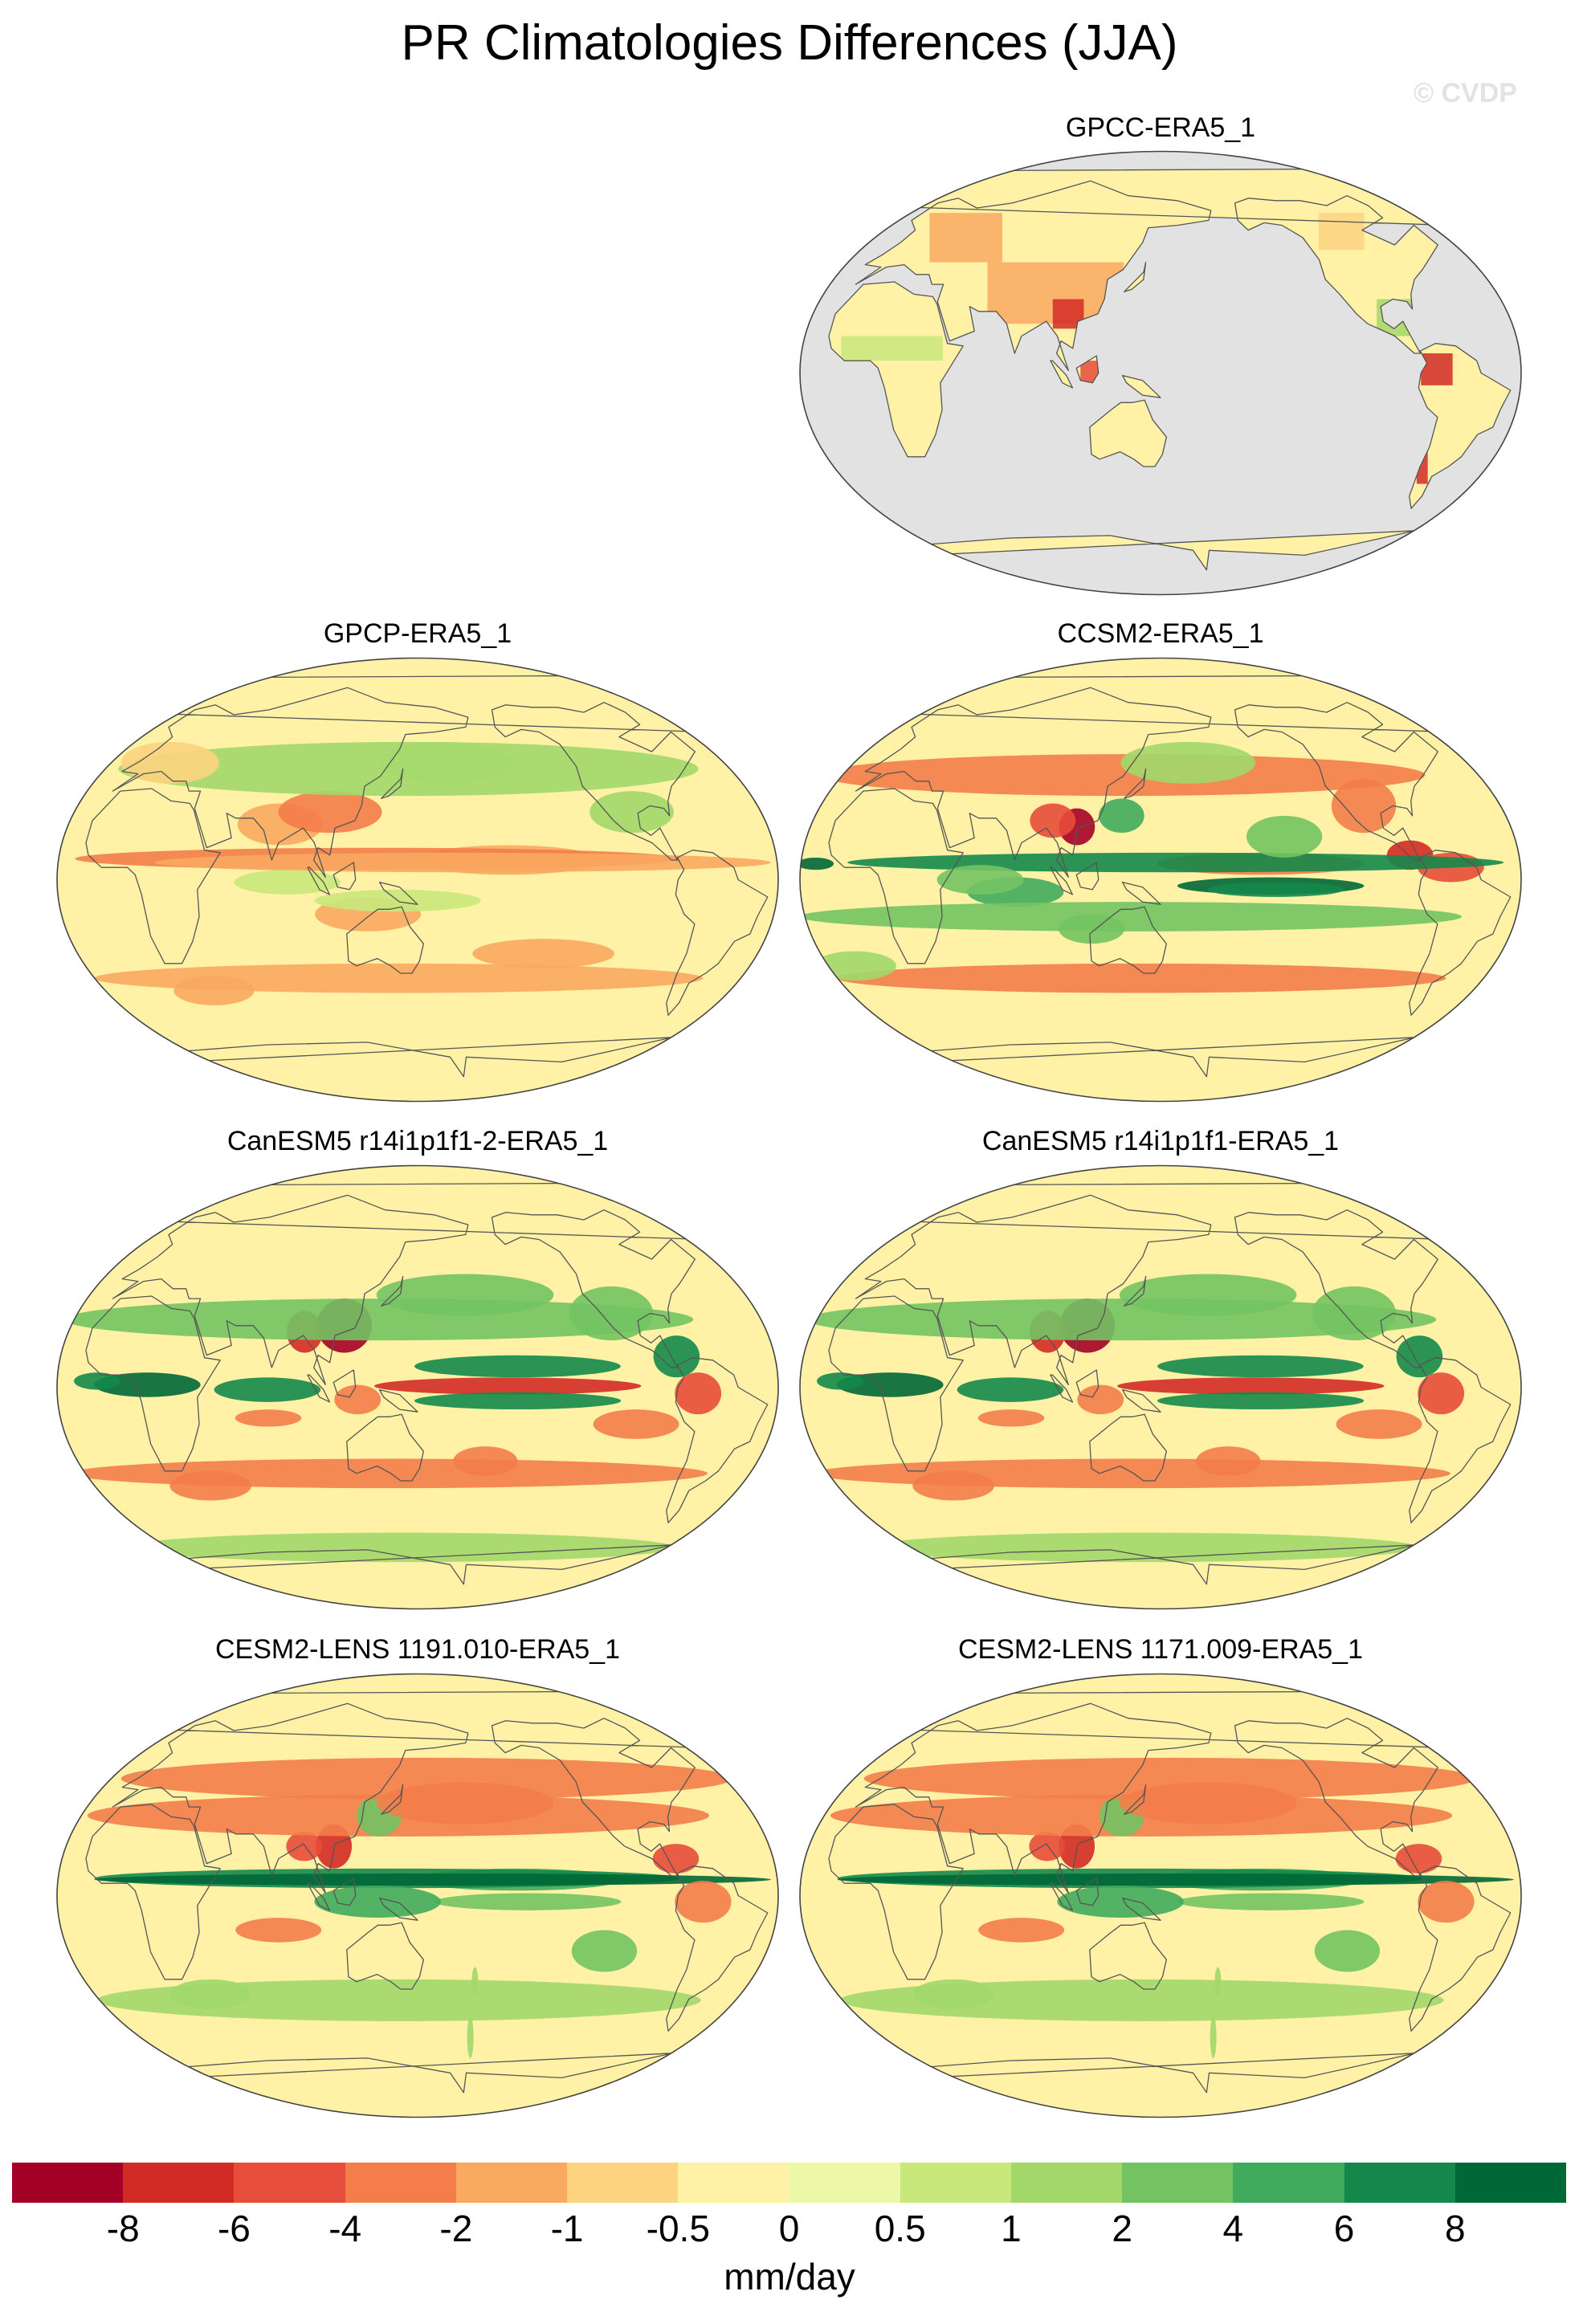 This screenshot has height=2324, width=1579. Describe the element at coordinates (1160, 373) in the screenshot. I see `map-gpcc` at that location.